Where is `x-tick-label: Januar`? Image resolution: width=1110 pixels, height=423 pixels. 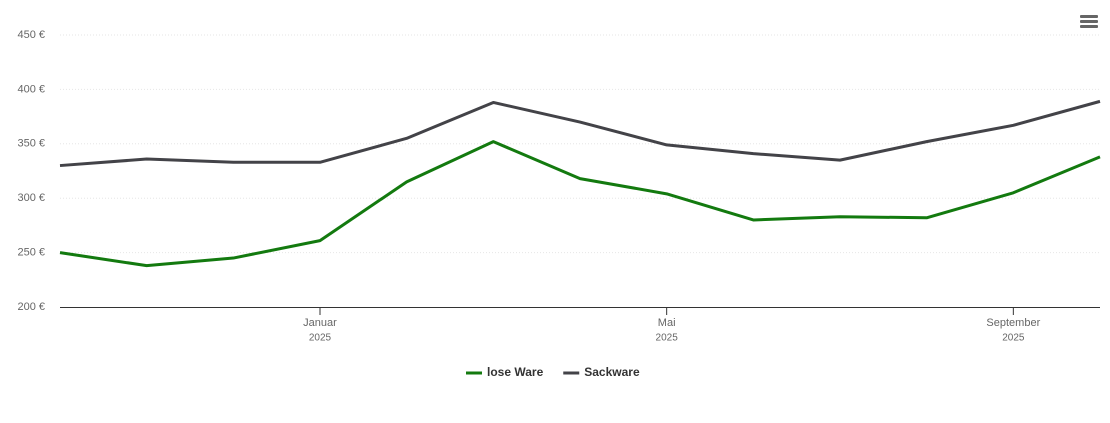 x-tick-label: Januar is located at coordinates (320, 323).